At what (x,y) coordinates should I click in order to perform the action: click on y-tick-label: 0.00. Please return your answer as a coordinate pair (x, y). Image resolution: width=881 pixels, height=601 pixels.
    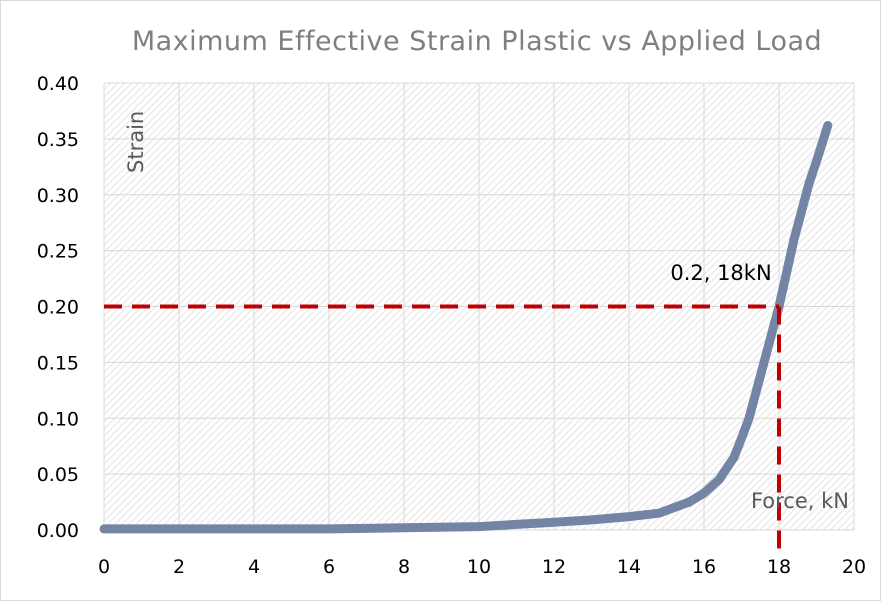
    Looking at the image, I should click on (58, 531).